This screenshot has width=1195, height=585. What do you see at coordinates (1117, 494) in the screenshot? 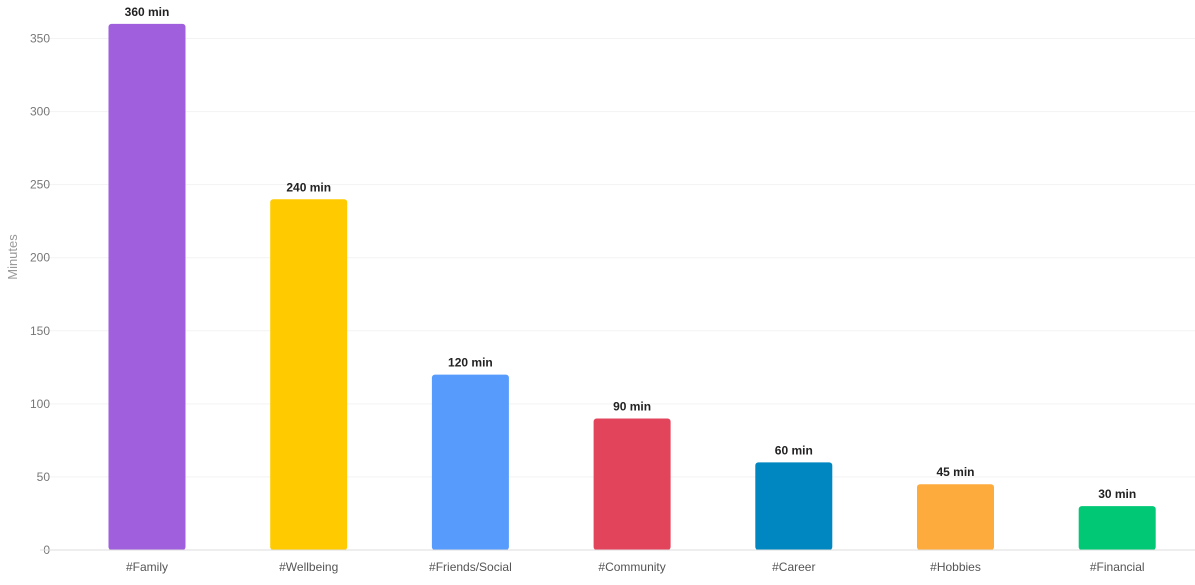
I see `data-label: 30 min` at bounding box center [1117, 494].